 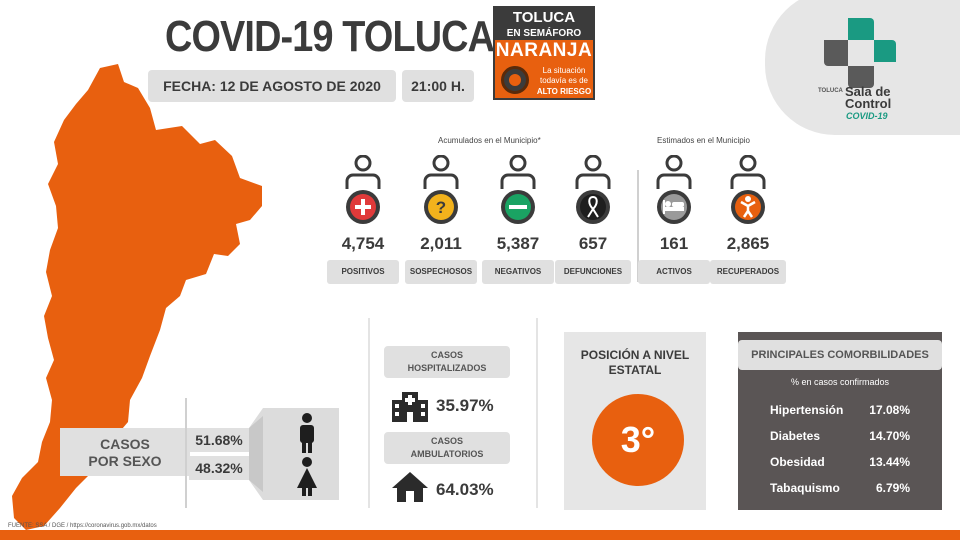 What do you see at coordinates (635, 355) in the screenshot?
I see `position-title-line1: POSICIÓN A NIVEL` at bounding box center [635, 355].